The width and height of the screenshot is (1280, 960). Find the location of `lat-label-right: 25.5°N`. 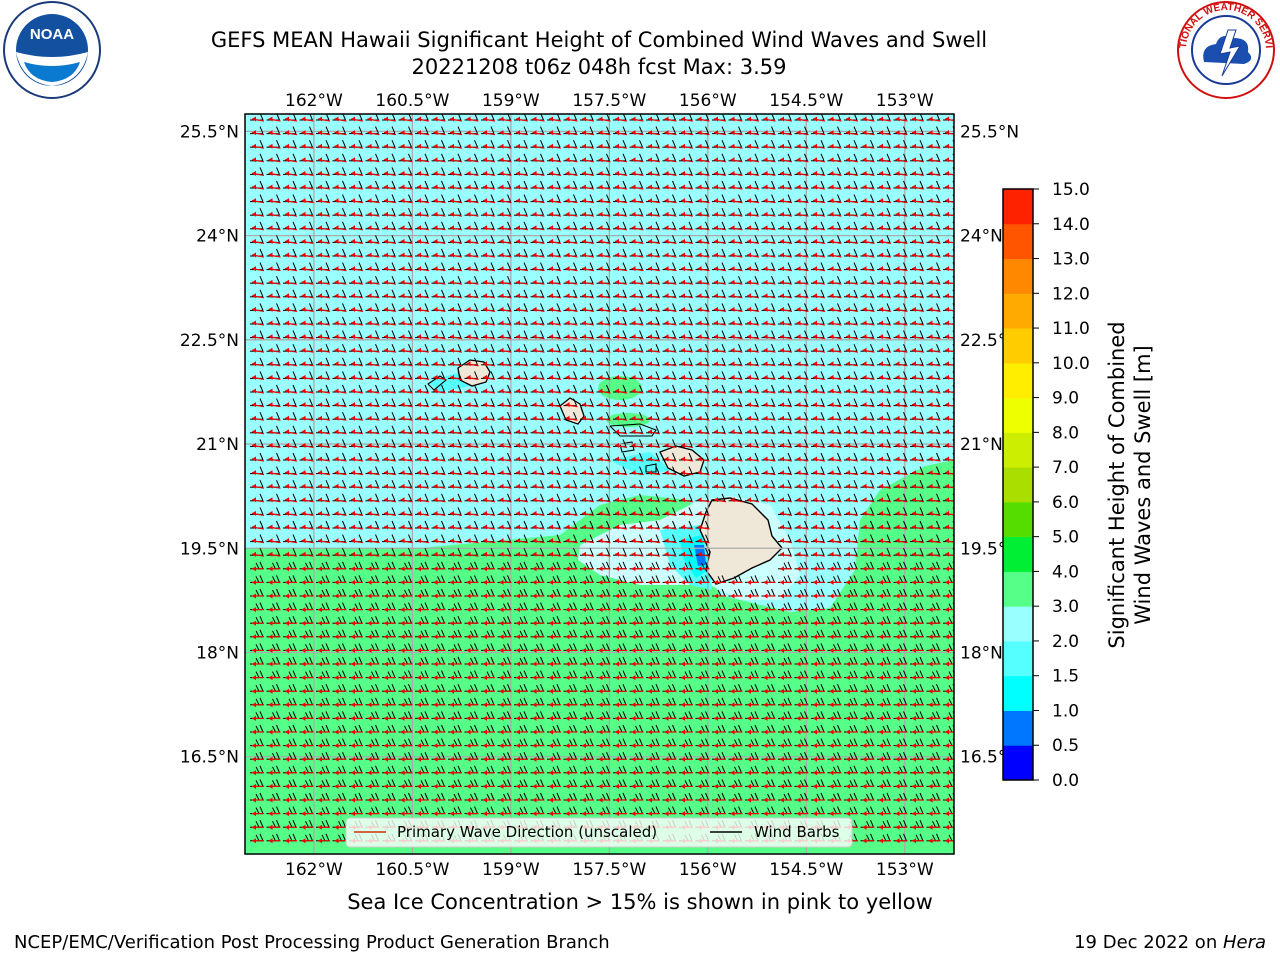

lat-label-right: 25.5°N is located at coordinates (989, 132).